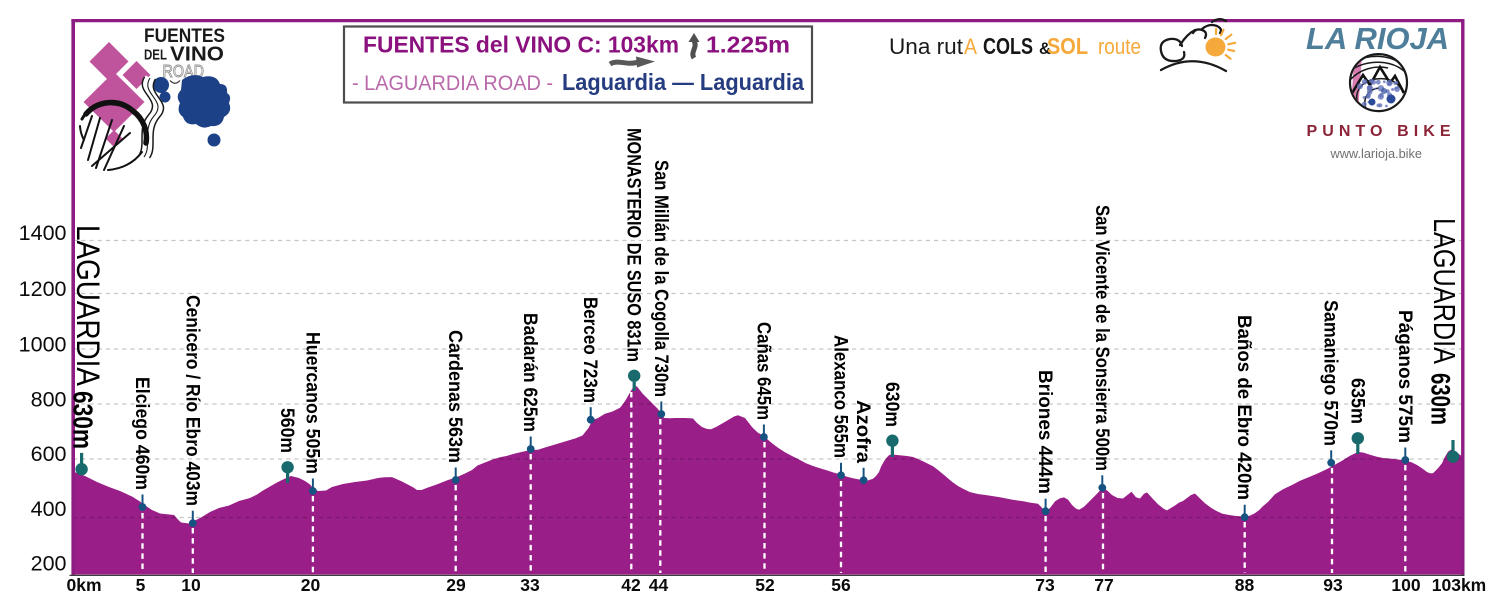  I want to click on svg-text: FUENTES, so click(184, 36).